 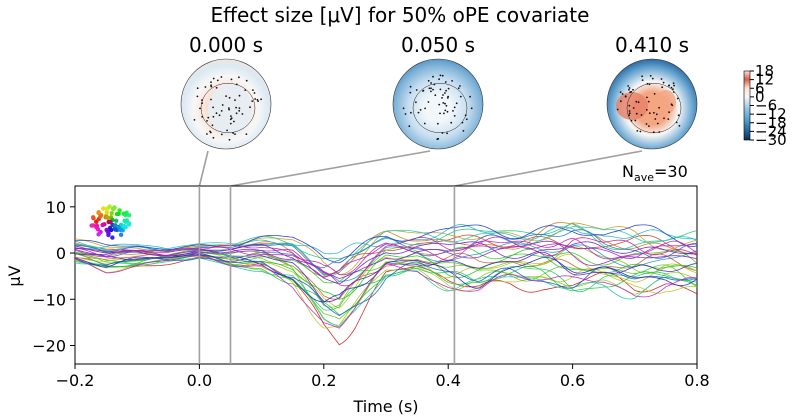 What do you see at coordinates (771, 114) in the screenshot?
I see `colorbar-tick-label: −12` at bounding box center [771, 114].